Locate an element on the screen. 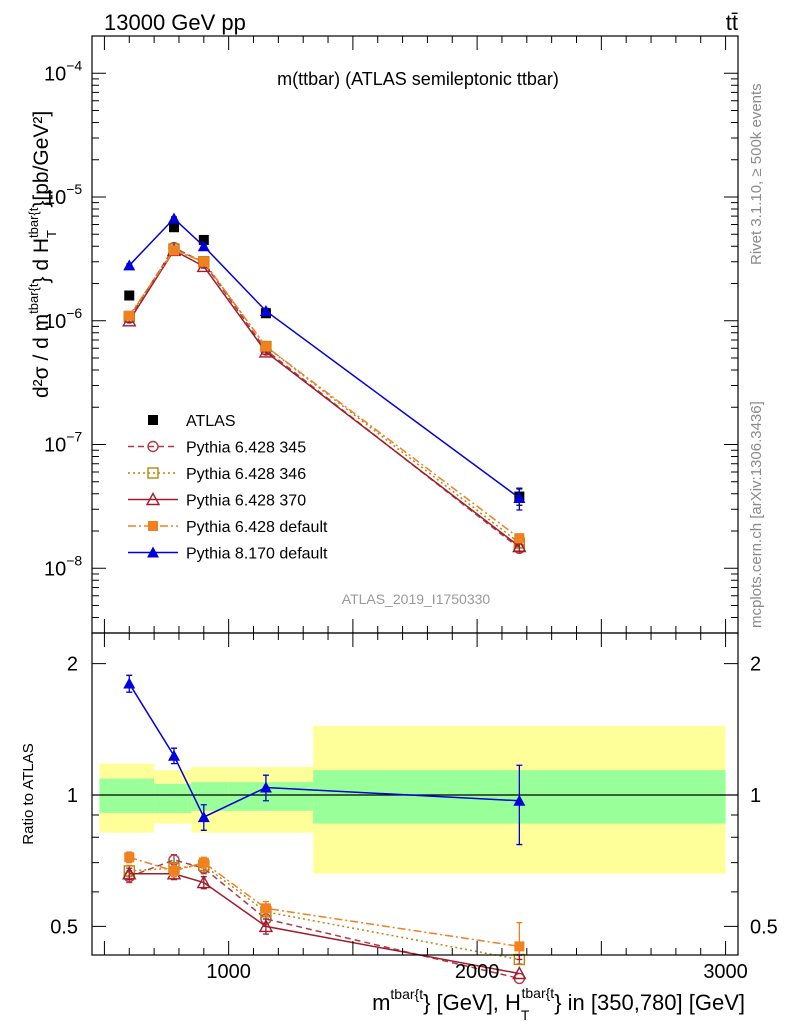 The width and height of the screenshot is (786, 1024). y-tick-label: 10⁻⁷ is located at coordinates (63, 443).